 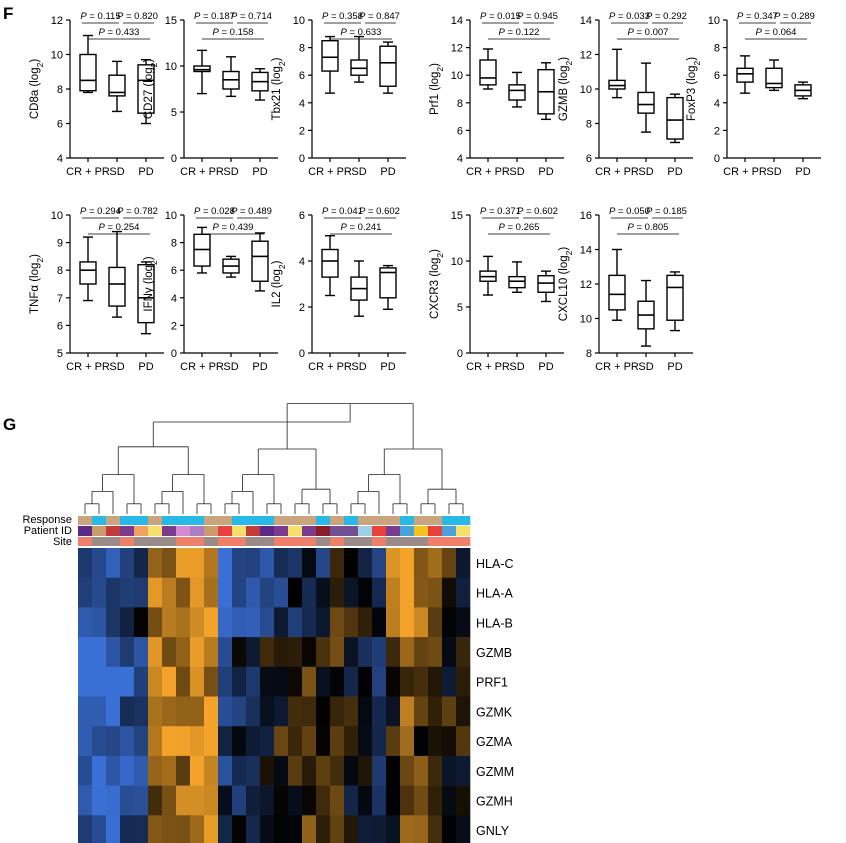 I want to click on gene-label: GZMM, so click(x=495, y=772).